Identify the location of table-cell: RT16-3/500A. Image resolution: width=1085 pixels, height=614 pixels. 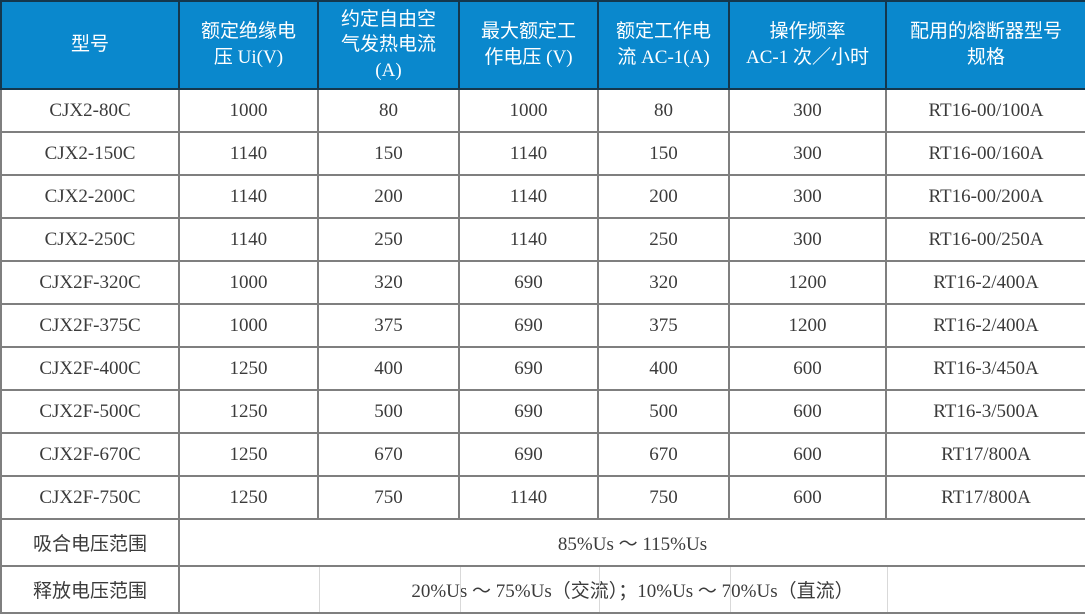
(985, 411).